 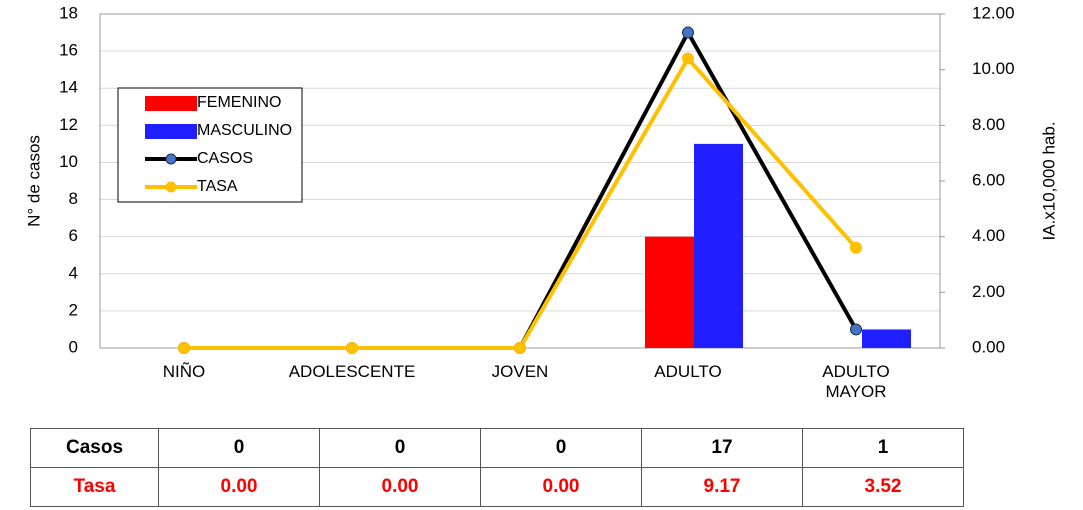 I want to click on x-tick-label: ADULTO MAYOR, so click(x=856, y=381).